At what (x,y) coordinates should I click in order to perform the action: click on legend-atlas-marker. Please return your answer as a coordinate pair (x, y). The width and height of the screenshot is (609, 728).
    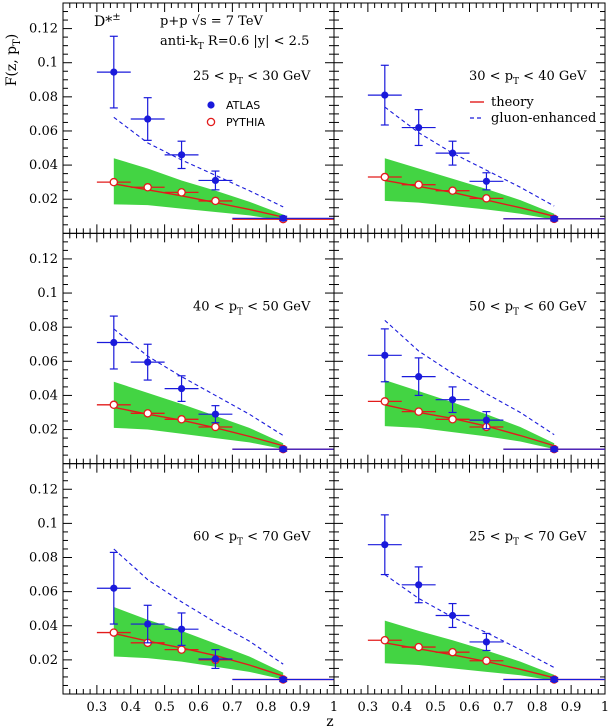
    Looking at the image, I should click on (211, 105).